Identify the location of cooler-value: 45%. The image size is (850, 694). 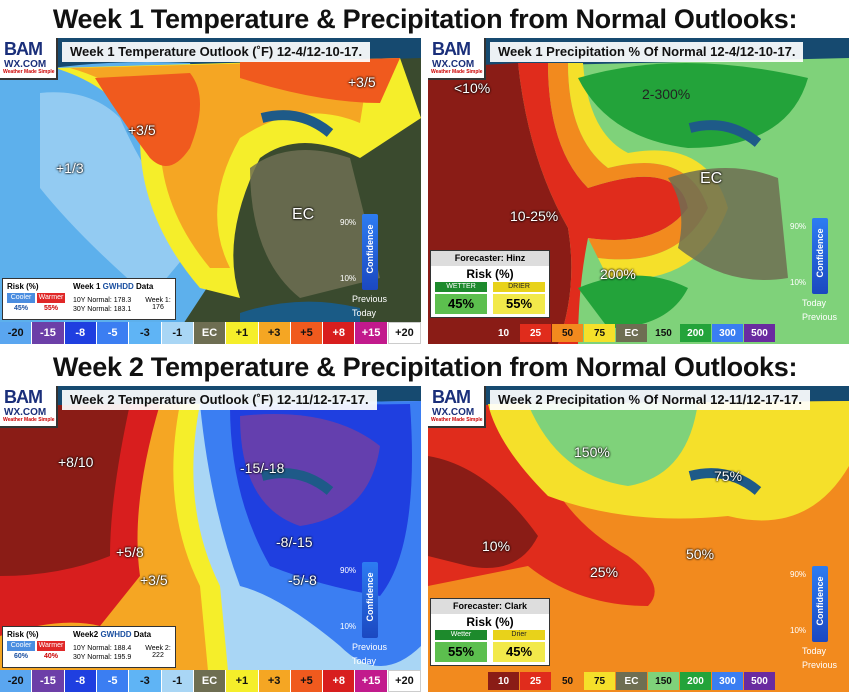
(20, 308).